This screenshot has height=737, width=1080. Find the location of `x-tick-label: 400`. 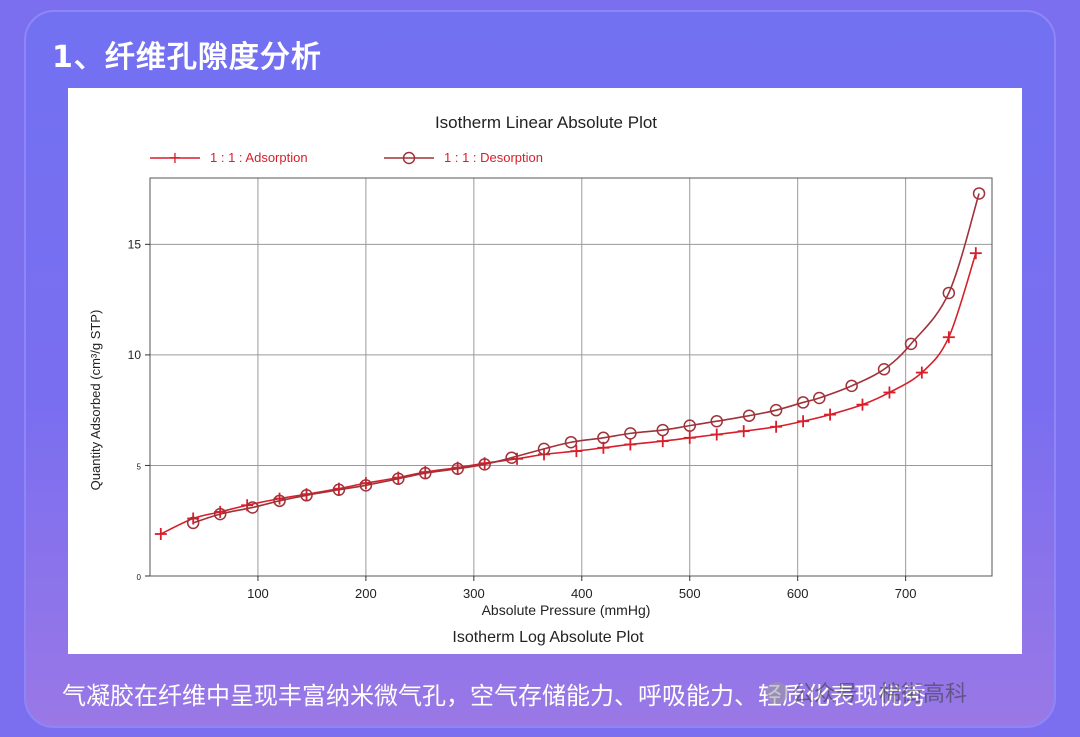

x-tick-label: 400 is located at coordinates (582, 593).